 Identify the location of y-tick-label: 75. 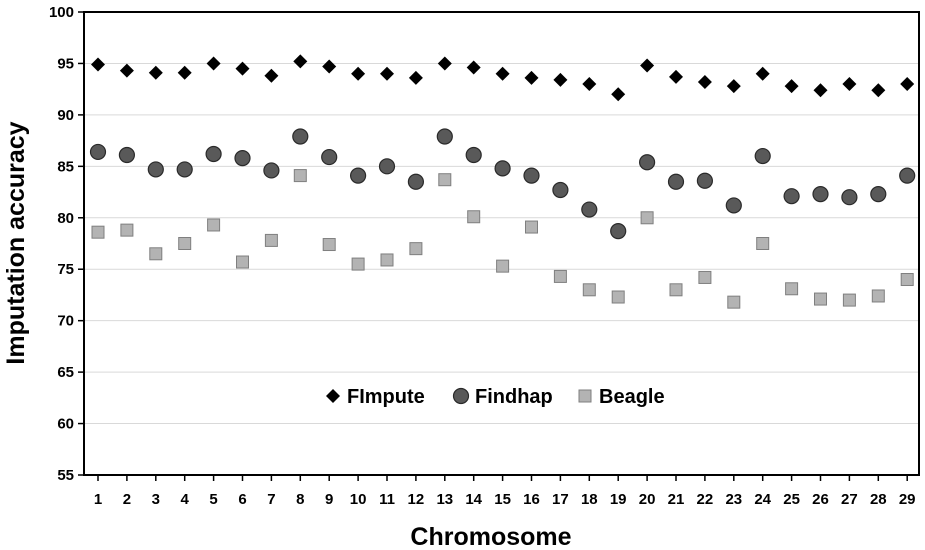
(65, 269).